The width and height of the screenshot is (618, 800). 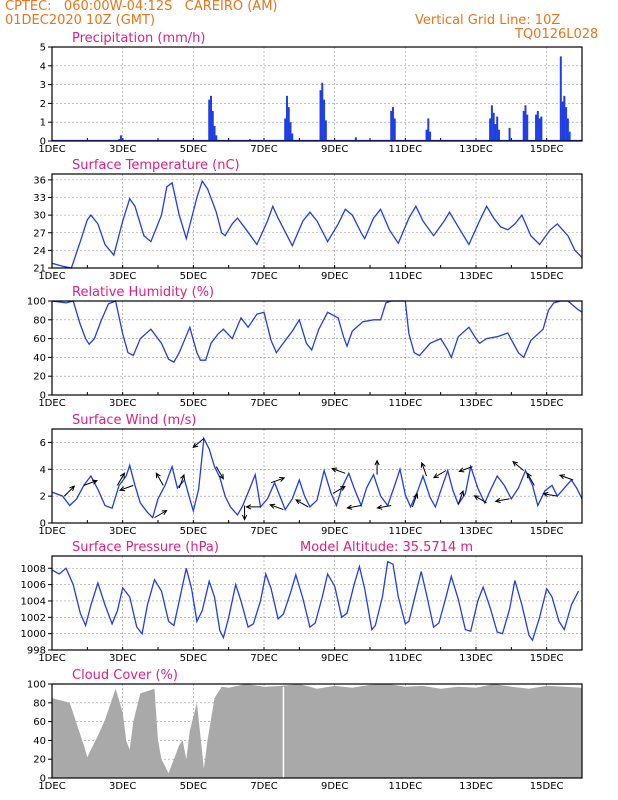 I want to click on y-tick-label: 1008, so click(x=33, y=569).